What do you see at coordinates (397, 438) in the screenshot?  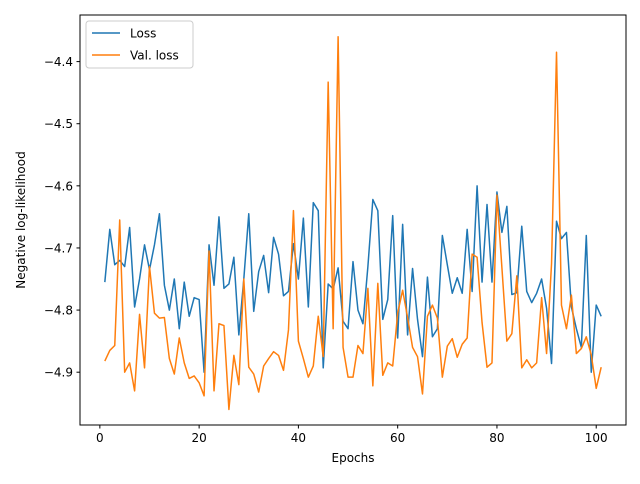 I see `x-tick-label: 60` at bounding box center [397, 438].